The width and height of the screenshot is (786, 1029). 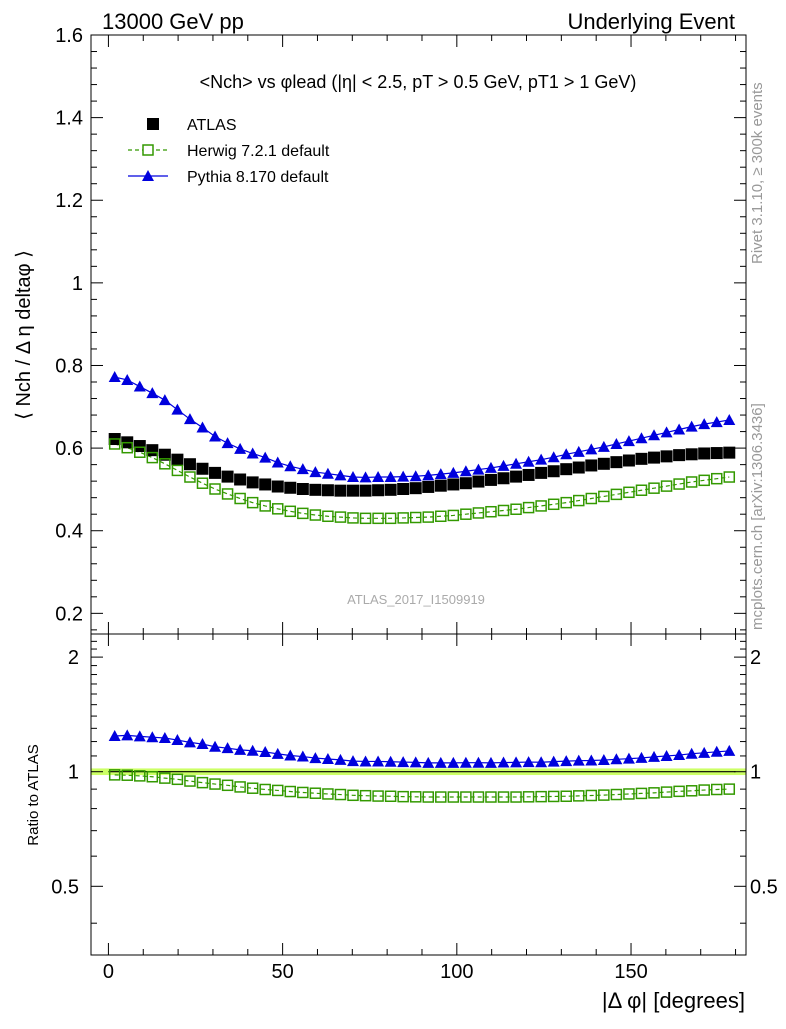 I want to click on ratio-y-tick-label: 0.5, so click(x=65, y=887).